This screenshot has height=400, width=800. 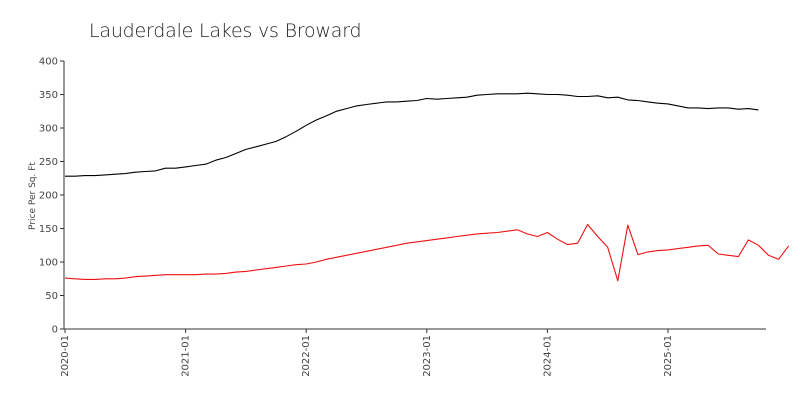 I want to click on y-tick-label: 200, so click(x=48, y=196).